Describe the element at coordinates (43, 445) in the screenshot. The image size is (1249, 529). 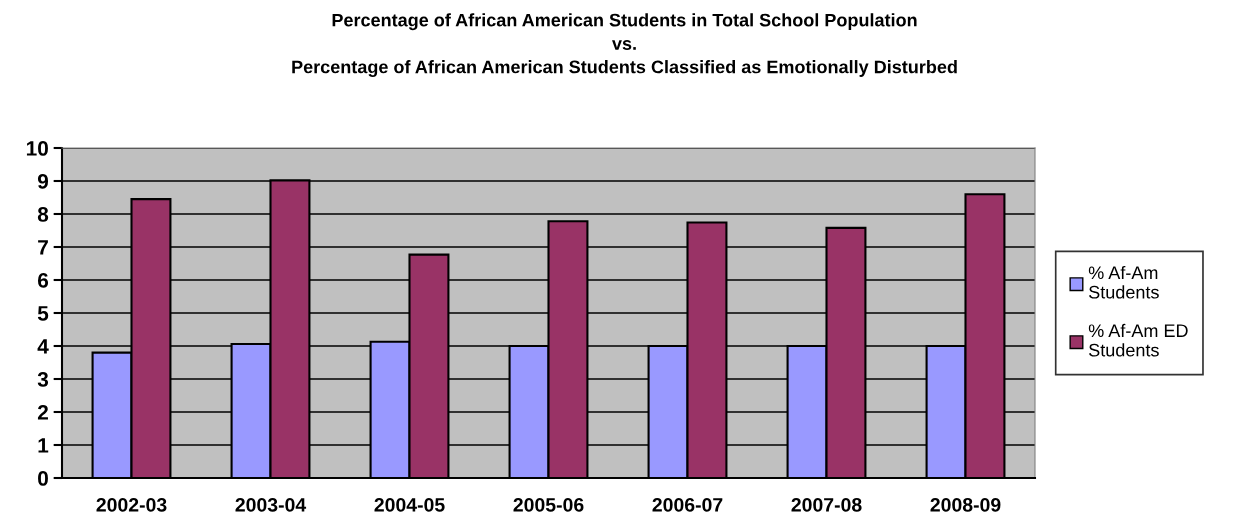
I see `y-tick-label: 1` at that location.